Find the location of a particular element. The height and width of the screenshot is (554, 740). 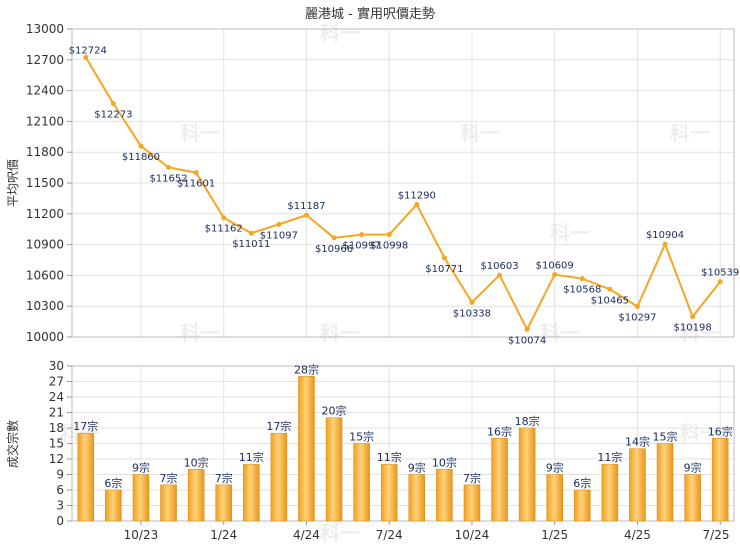

x-tick-label: 10/23 is located at coordinates (141, 535).